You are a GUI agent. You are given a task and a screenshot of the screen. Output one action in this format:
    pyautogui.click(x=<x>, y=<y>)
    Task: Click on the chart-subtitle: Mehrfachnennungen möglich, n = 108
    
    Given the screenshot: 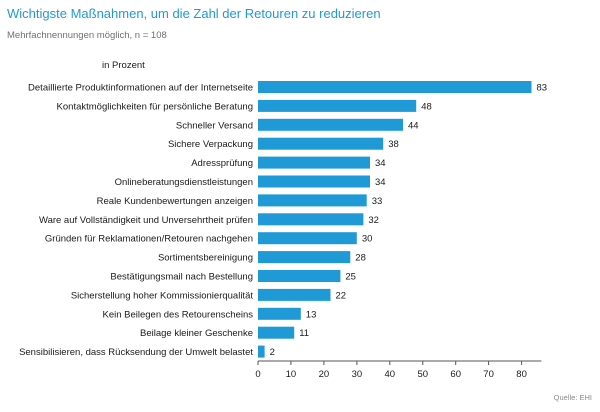 What is the action you would take?
    pyautogui.click(x=87, y=35)
    